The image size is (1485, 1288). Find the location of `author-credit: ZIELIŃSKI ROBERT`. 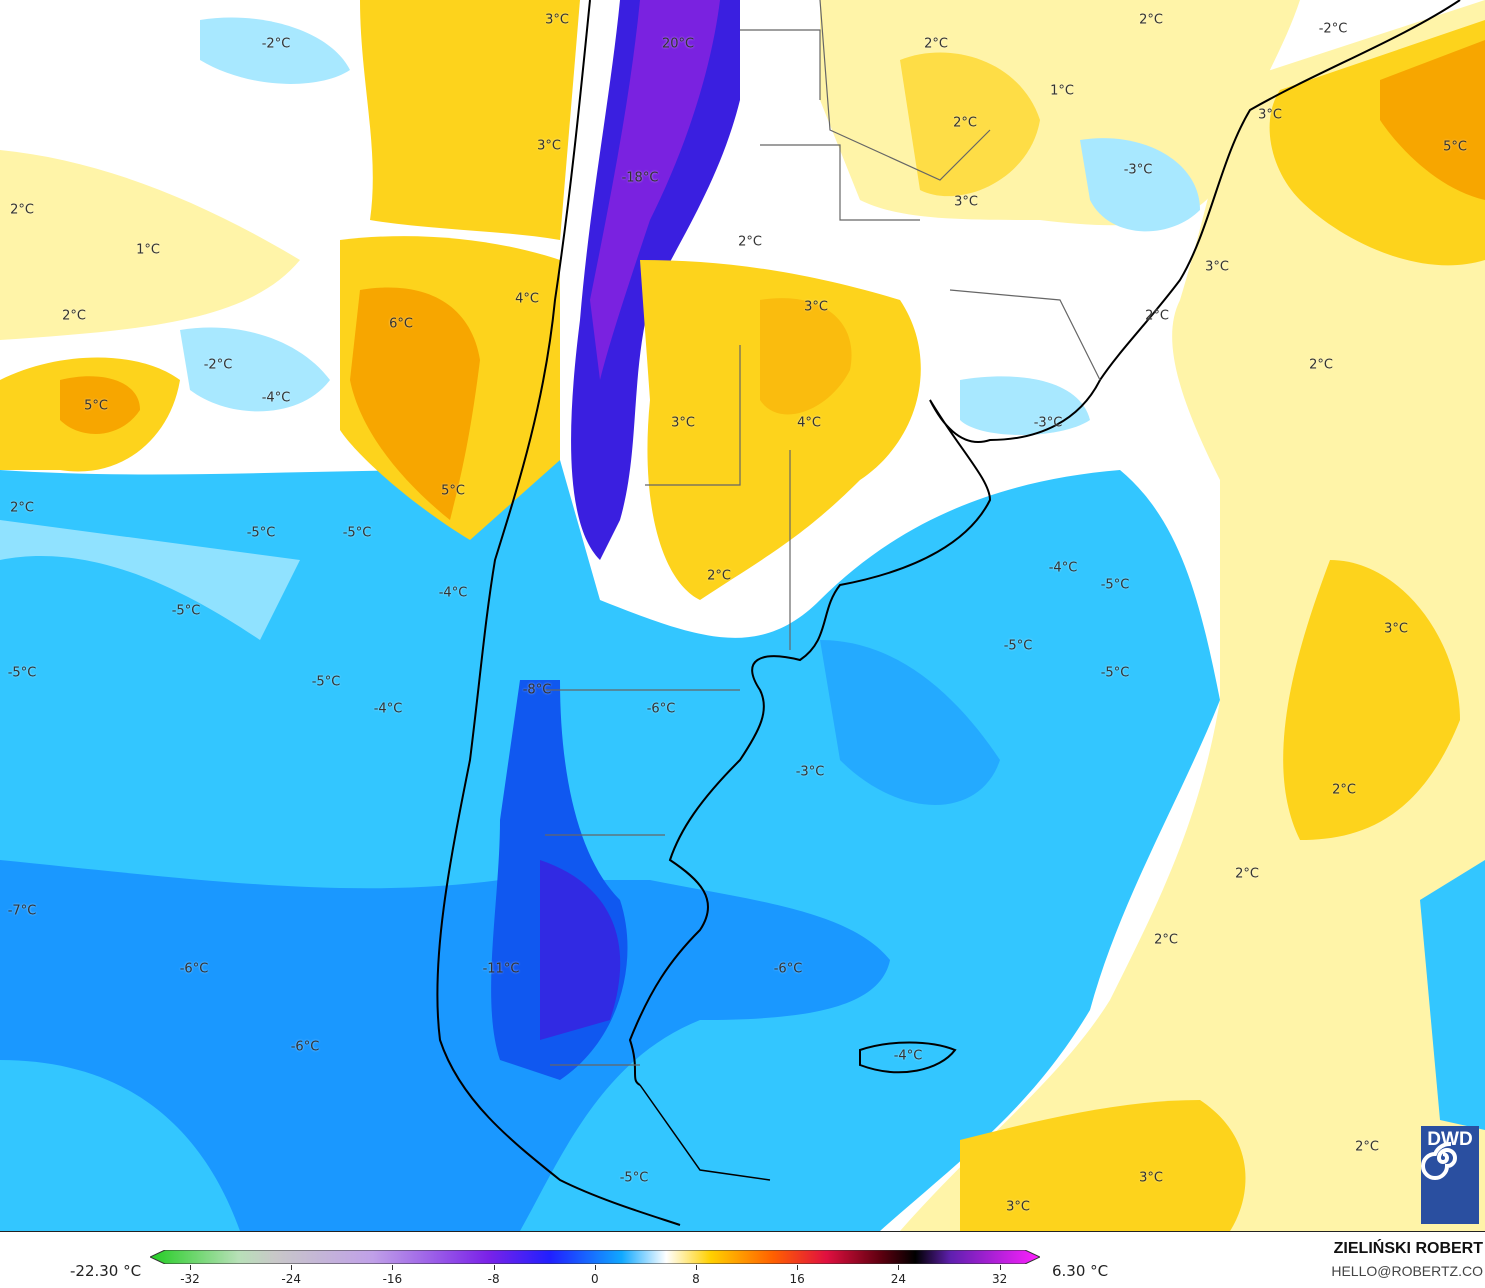

author-credit: ZIELIŃSKI ROBERT is located at coordinates (1408, 1248).